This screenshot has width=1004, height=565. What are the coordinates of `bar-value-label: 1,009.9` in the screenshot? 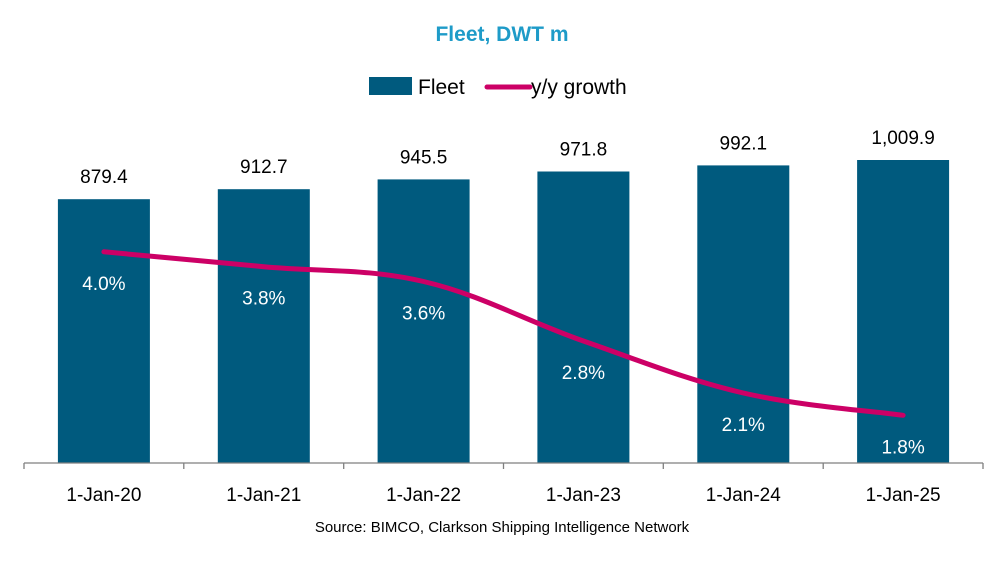 It's located at (902, 138).